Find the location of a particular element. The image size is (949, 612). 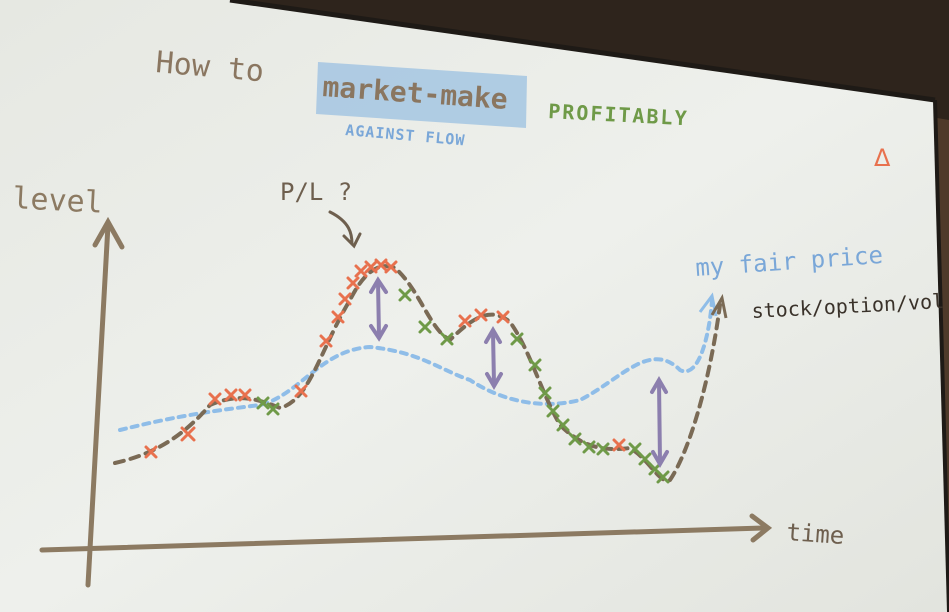

title-highlight-box is located at coordinates (421, 95).